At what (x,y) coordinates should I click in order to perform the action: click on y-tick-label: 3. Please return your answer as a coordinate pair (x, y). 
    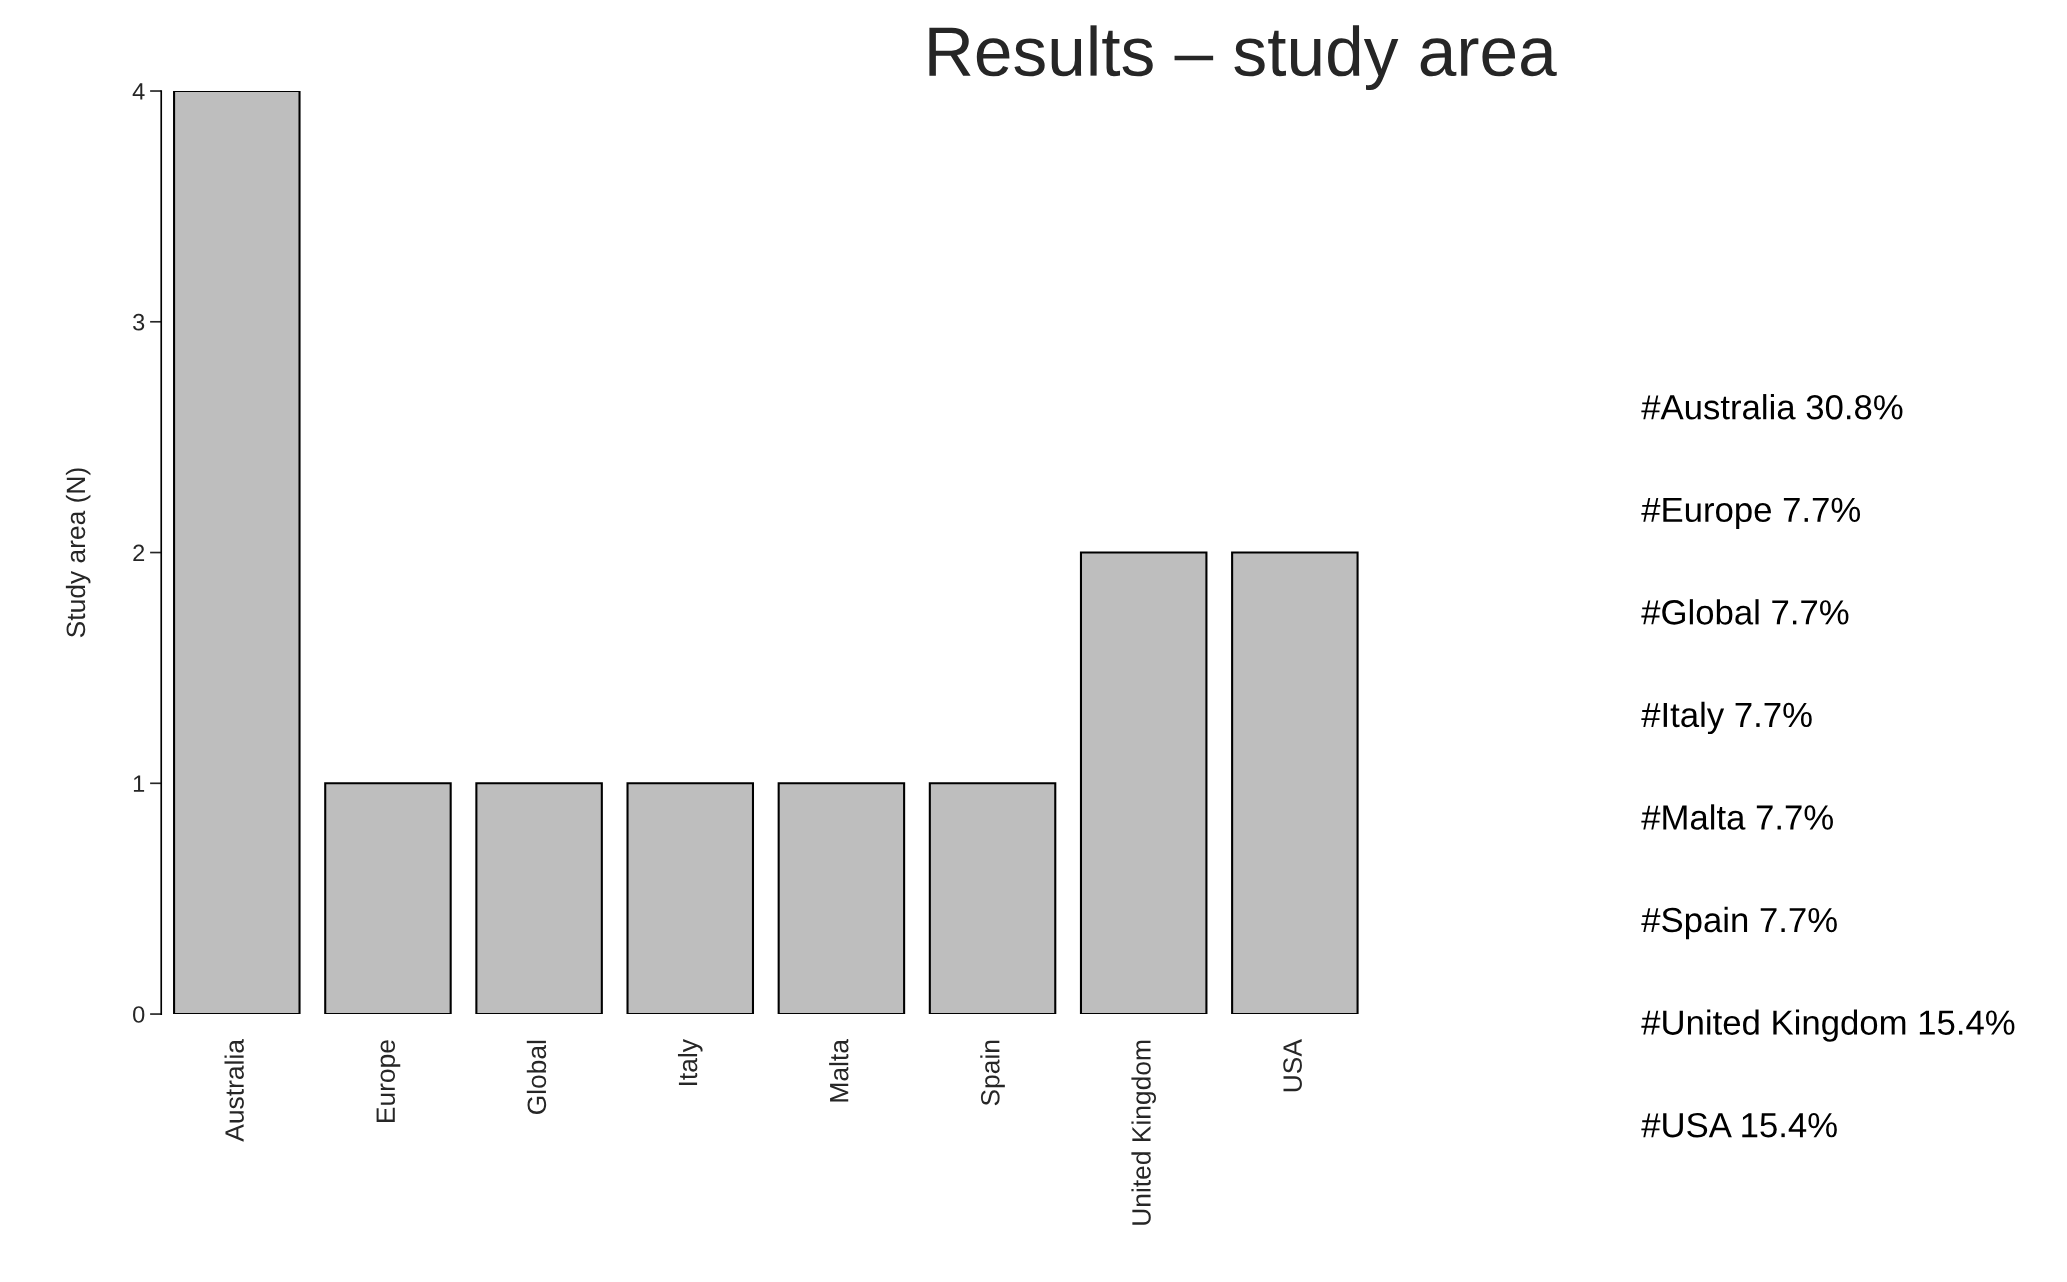
    Looking at the image, I should click on (139, 322).